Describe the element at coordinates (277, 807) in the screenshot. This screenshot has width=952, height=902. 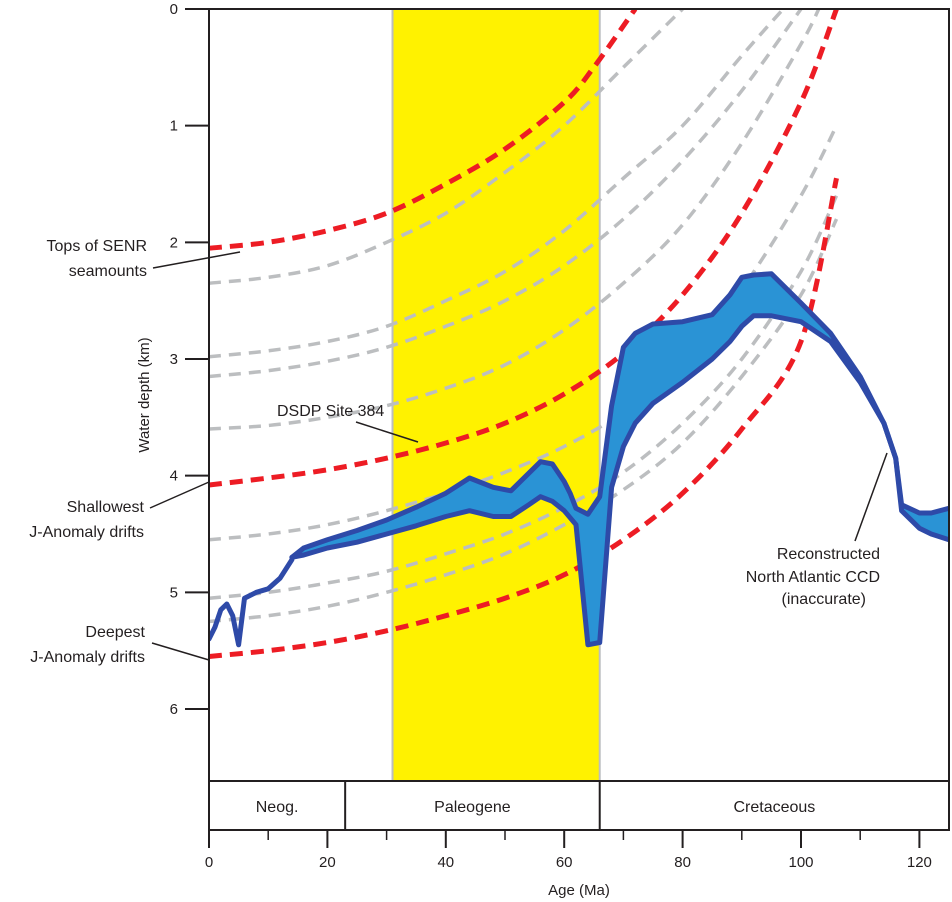
I see `period-label-1: Neog.` at that location.